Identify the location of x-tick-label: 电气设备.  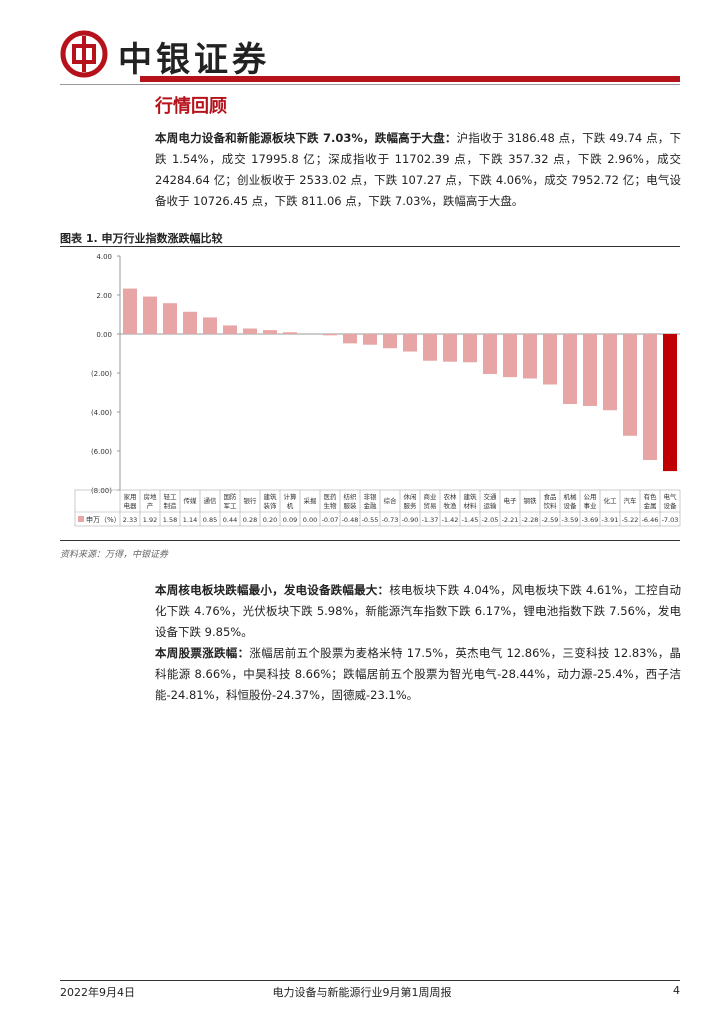
(671, 501).